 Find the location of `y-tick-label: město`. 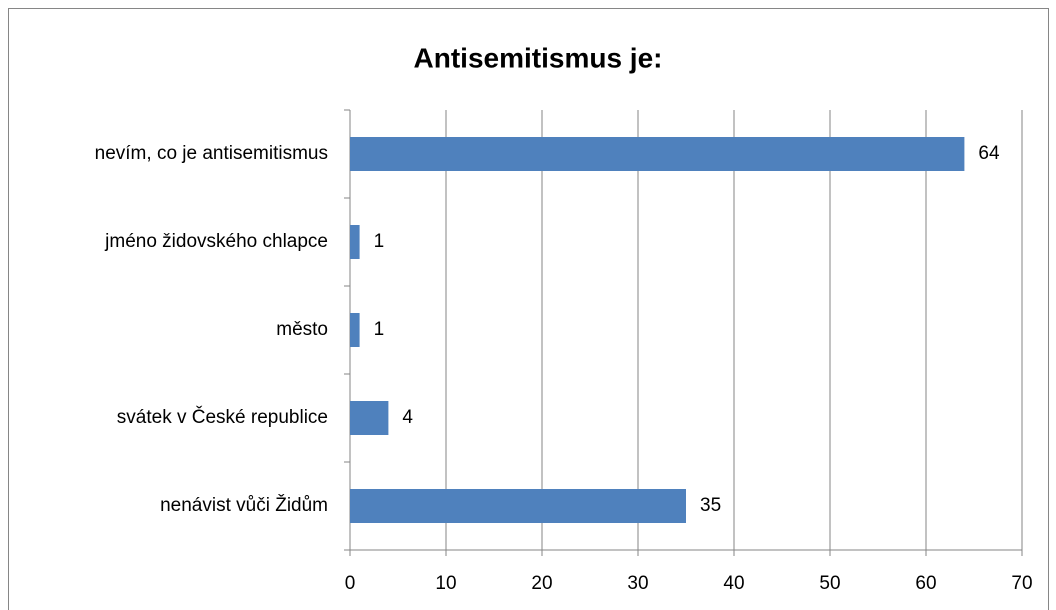

y-tick-label: město is located at coordinates (302, 329).